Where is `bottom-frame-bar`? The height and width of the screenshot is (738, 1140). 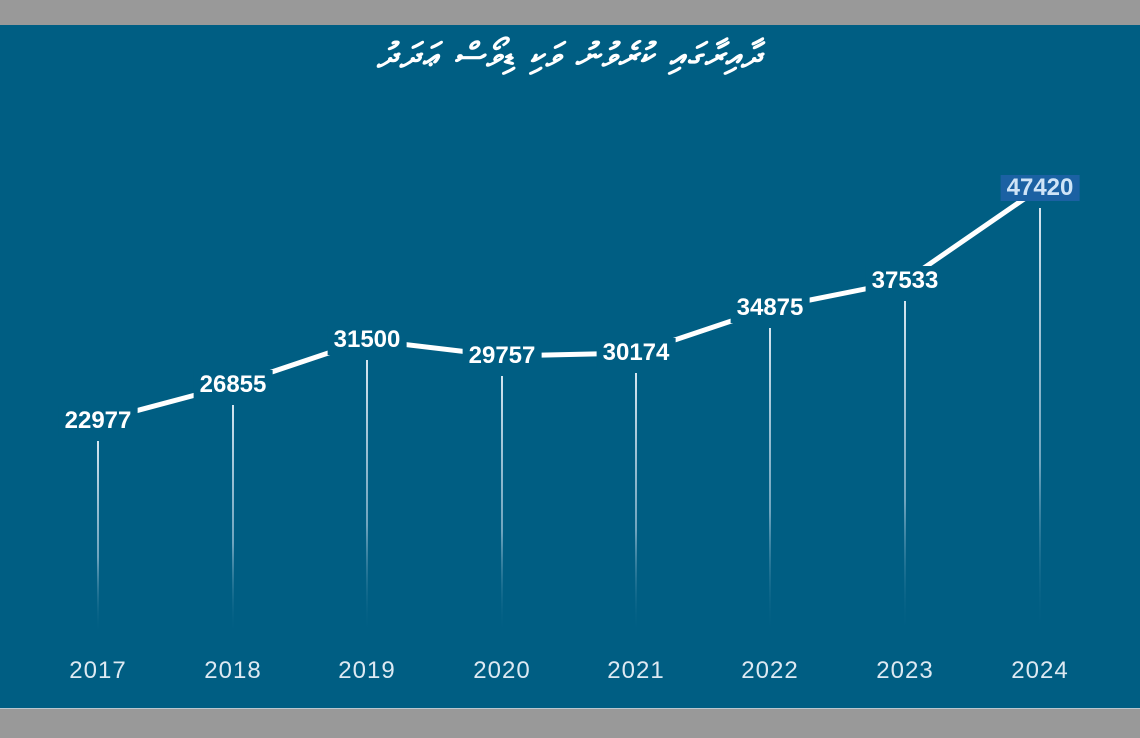
bottom-frame-bar is located at coordinates (570, 723).